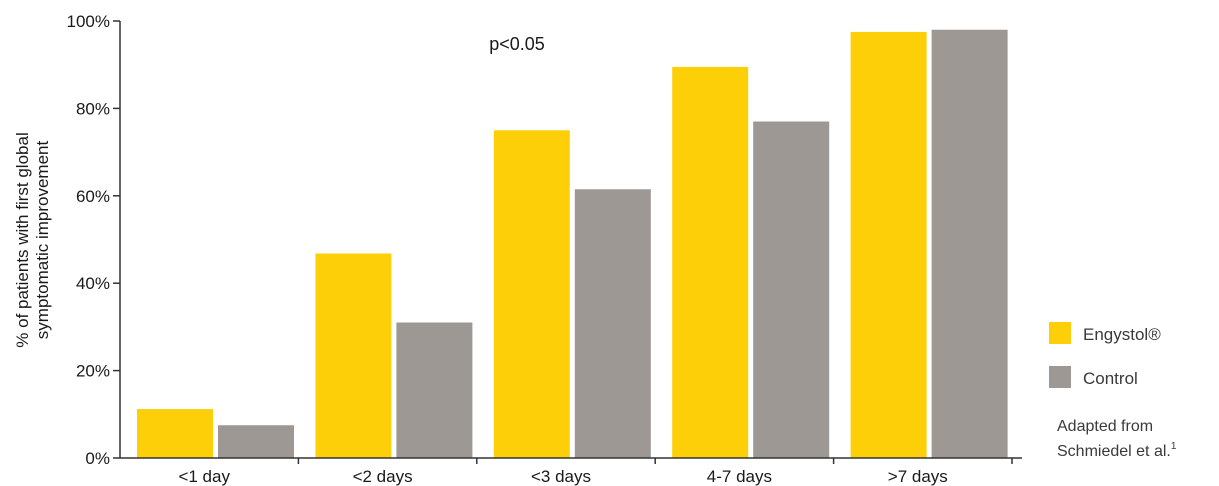  I want to click on significance-annotation: p<0.05, so click(517, 44).